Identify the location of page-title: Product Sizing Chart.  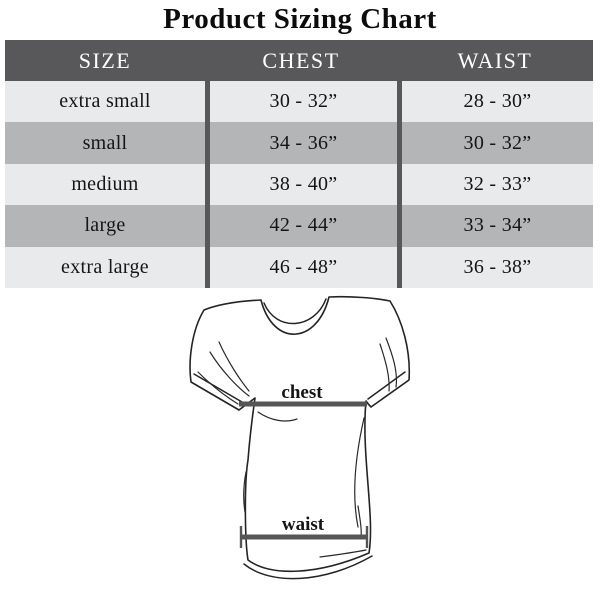
(300, 19).